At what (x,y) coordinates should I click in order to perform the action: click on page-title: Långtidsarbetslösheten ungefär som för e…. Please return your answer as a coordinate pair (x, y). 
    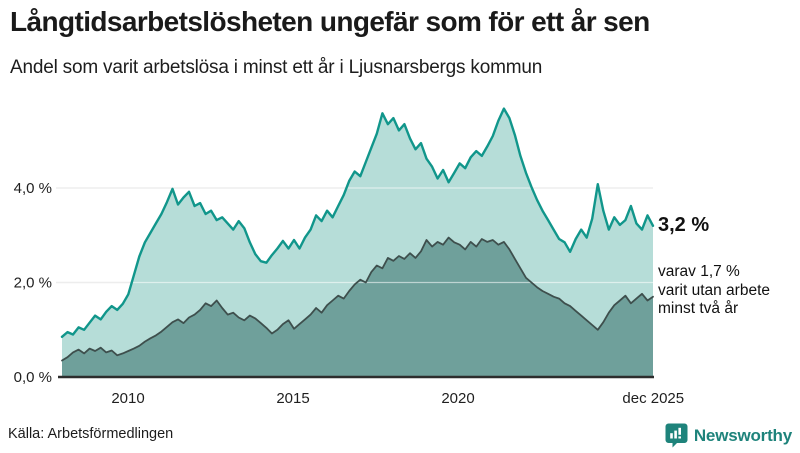
    Looking at the image, I should click on (330, 21).